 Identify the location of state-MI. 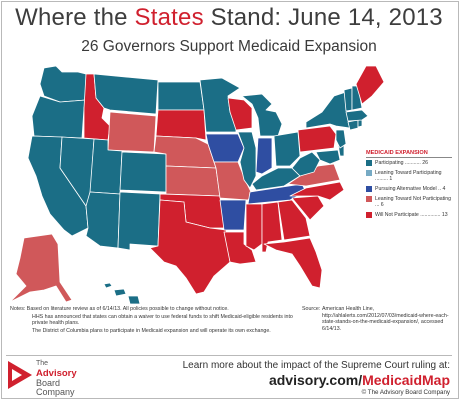
(262, 115).